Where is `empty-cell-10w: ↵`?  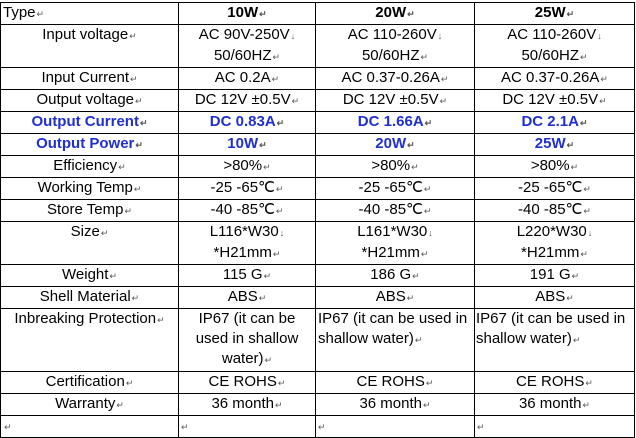
empty-cell-10w: ↵ is located at coordinates (247, 426).